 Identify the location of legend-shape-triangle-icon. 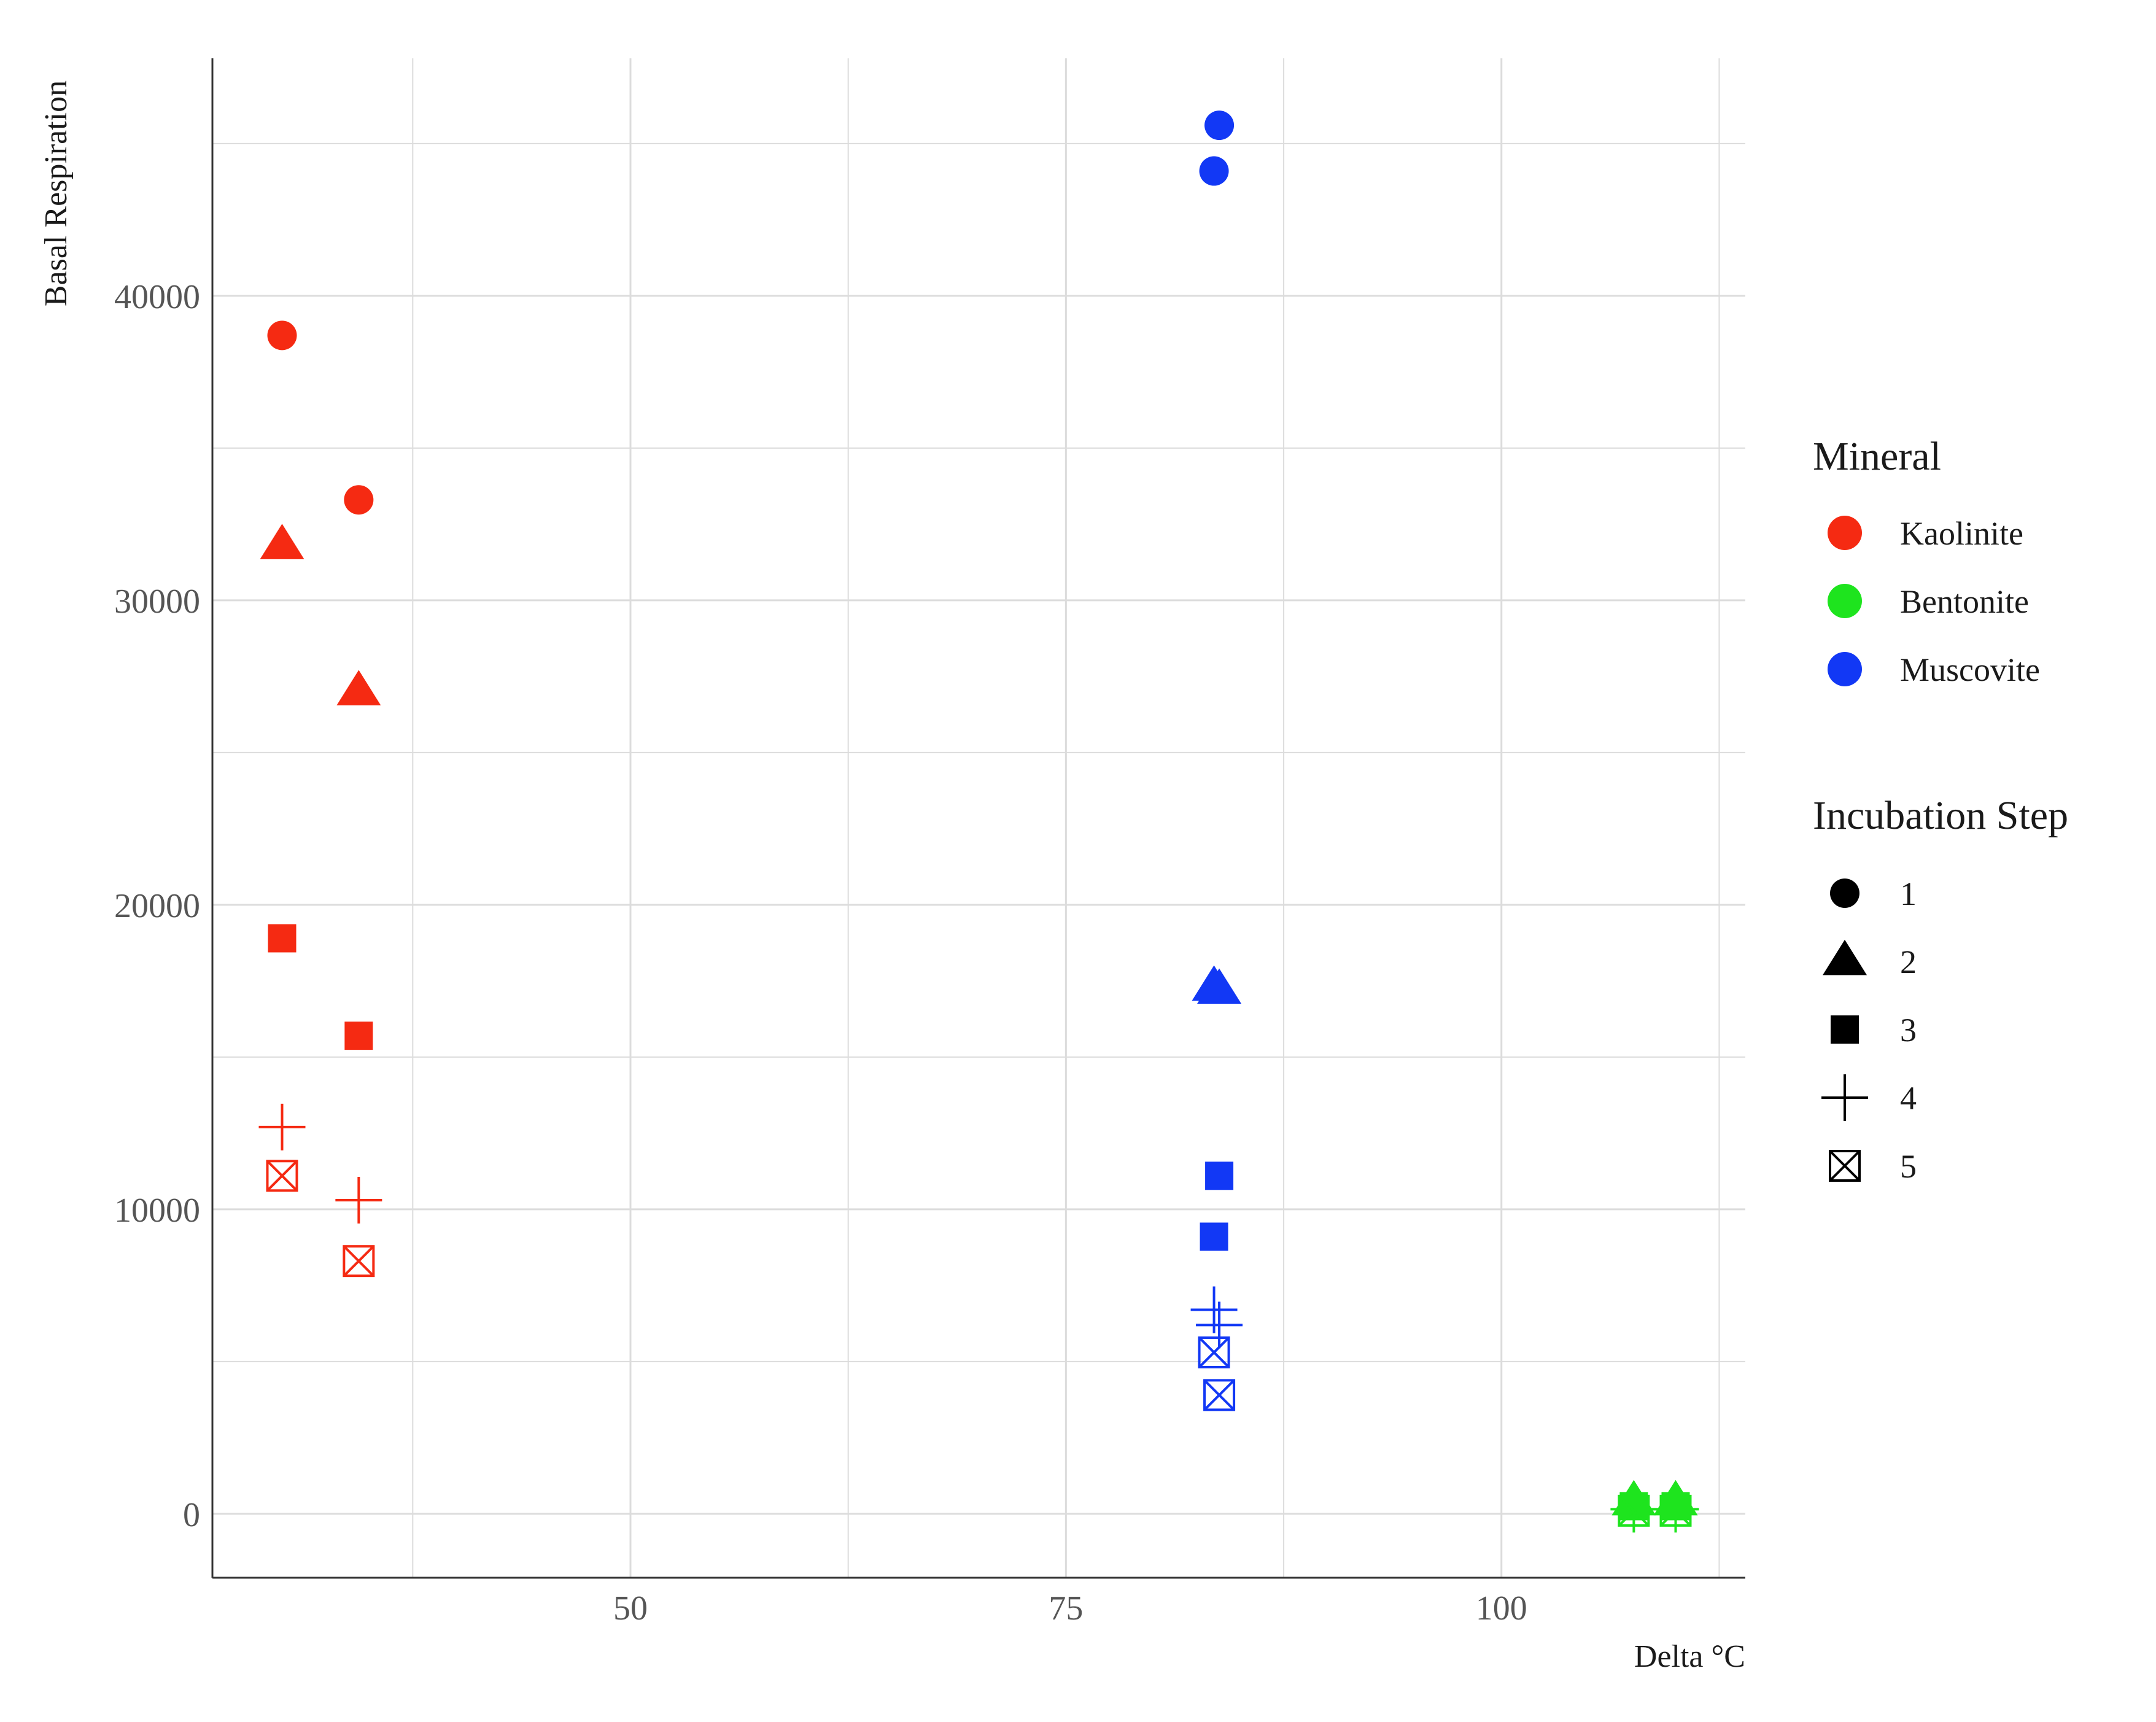
(1845, 957).